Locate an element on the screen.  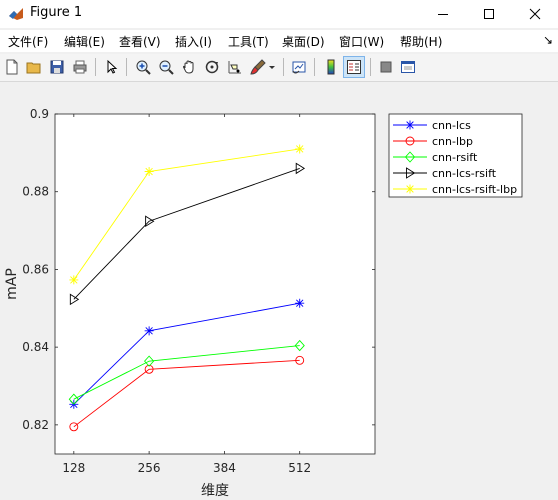
hide-plot-tools-icon is located at coordinates (386, 67).